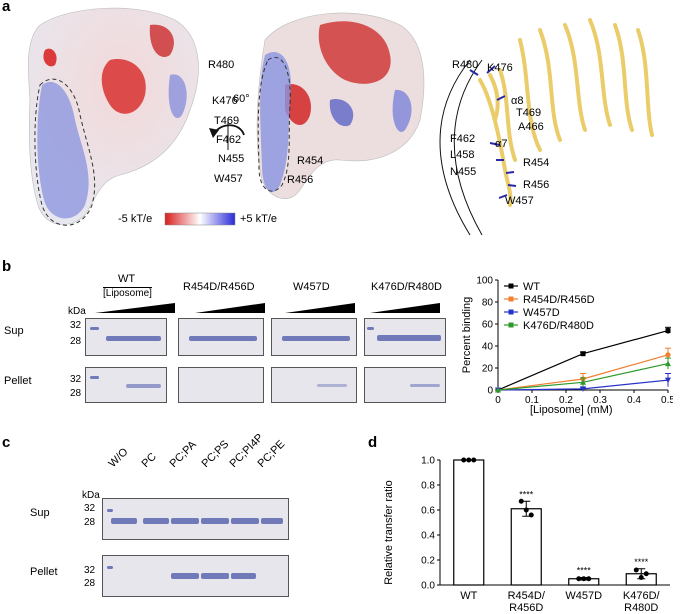  I want to click on x-tick-label: 0.1, so click(532, 400).